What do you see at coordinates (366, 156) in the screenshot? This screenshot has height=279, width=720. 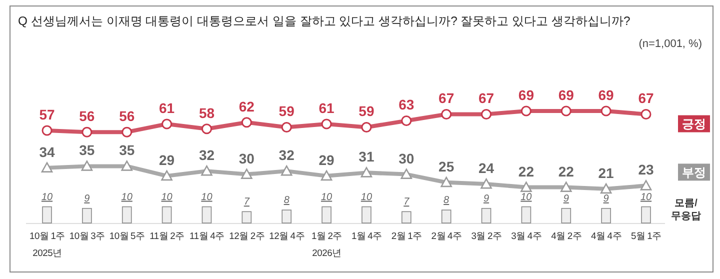 I see `data-label: 31` at bounding box center [366, 156].